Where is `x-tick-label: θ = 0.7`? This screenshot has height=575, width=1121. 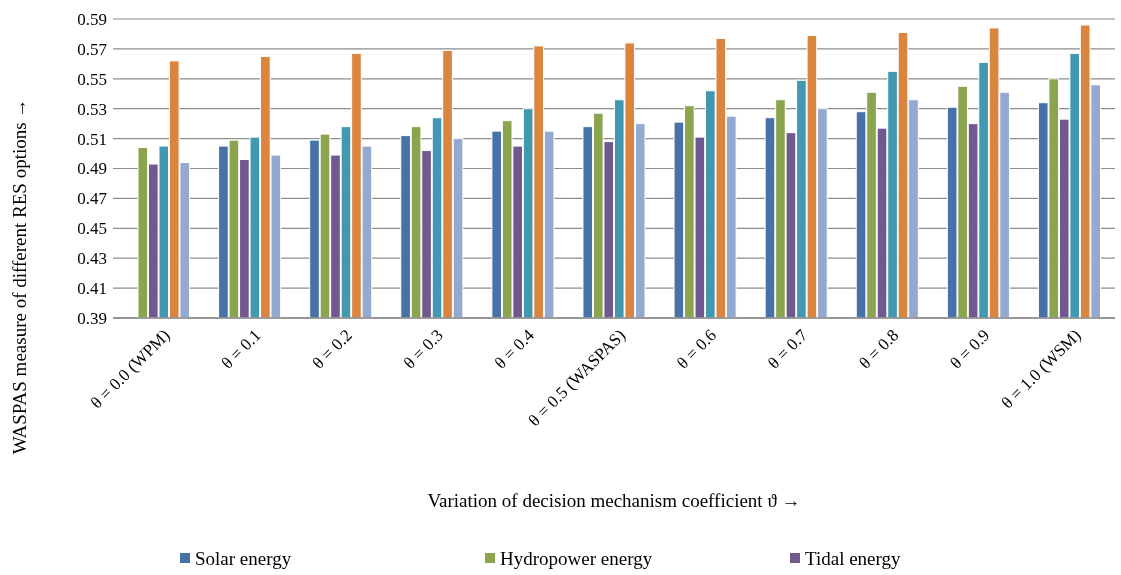
x-tick-label: θ = 0.7 is located at coordinates (788, 349).